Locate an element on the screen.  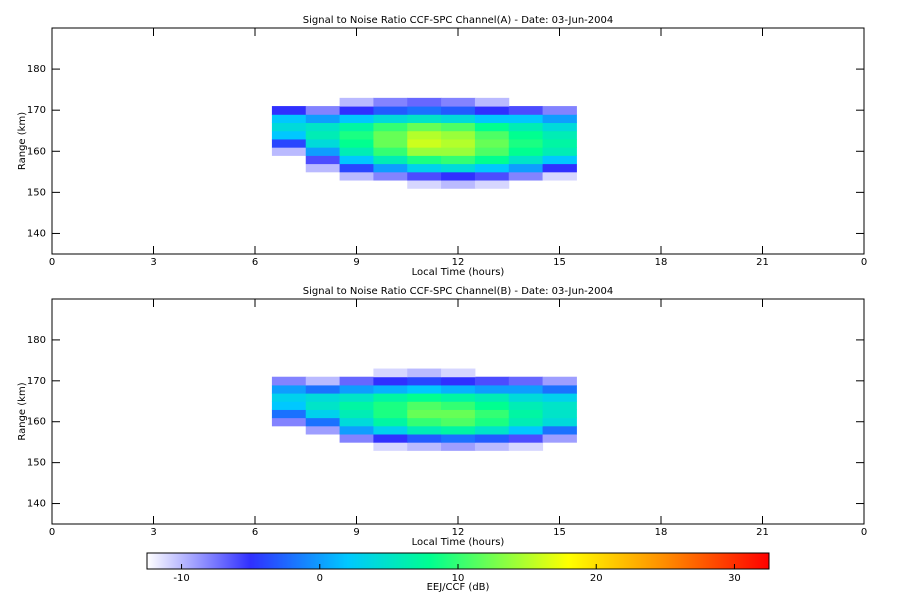
x-tick-label: 12 is located at coordinates (458, 532).